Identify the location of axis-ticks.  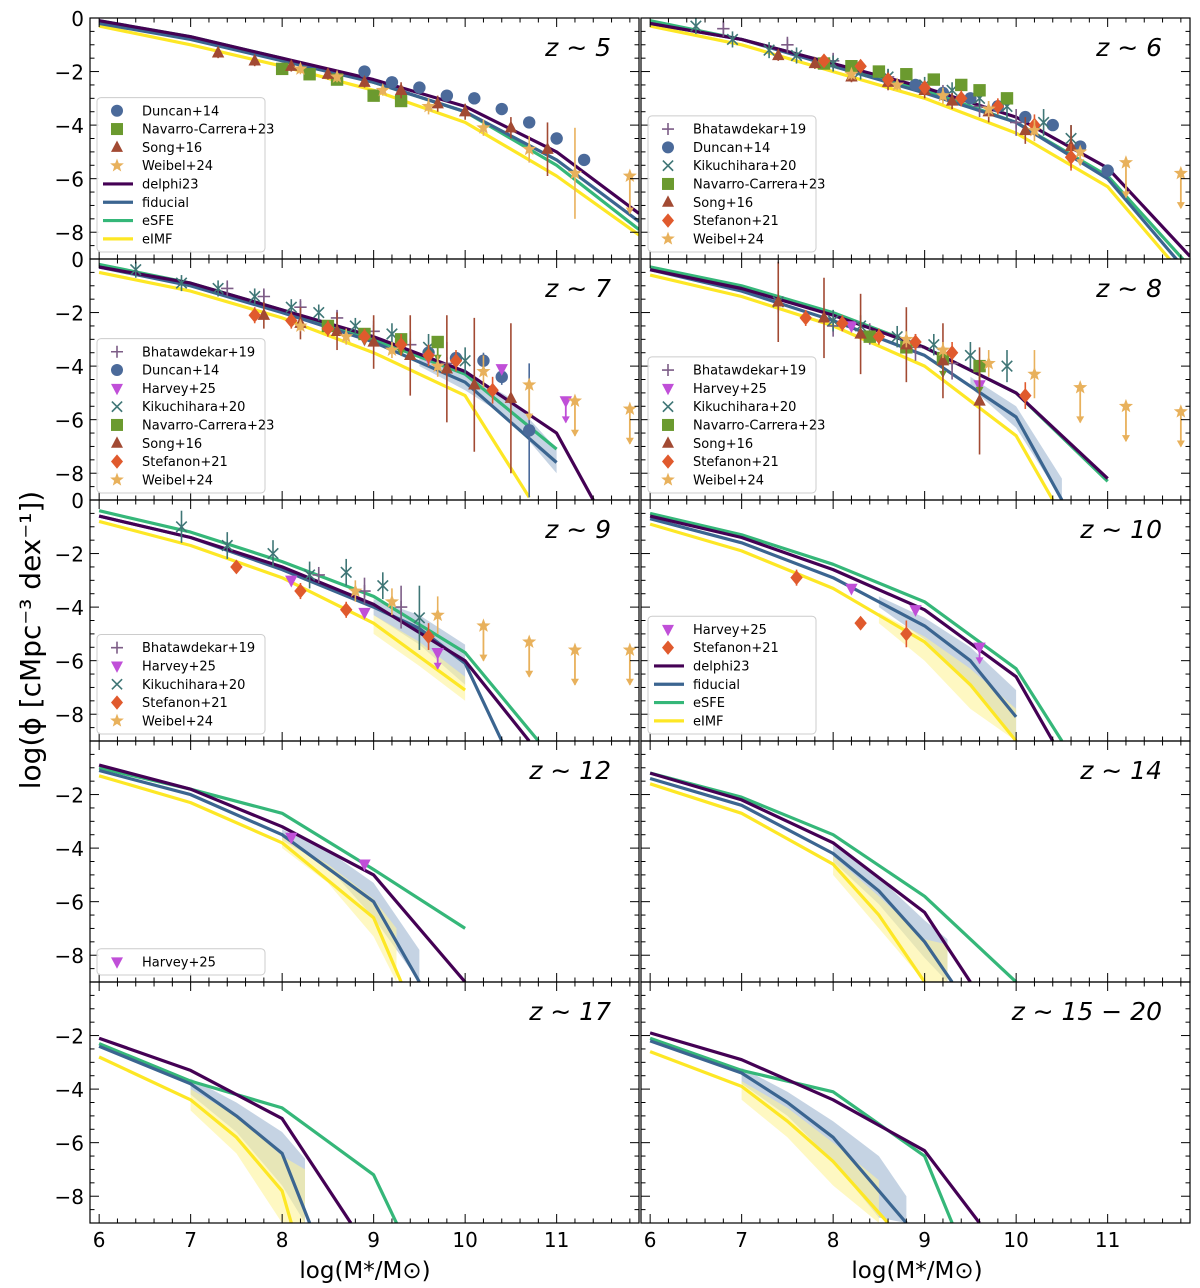
(915, 861).